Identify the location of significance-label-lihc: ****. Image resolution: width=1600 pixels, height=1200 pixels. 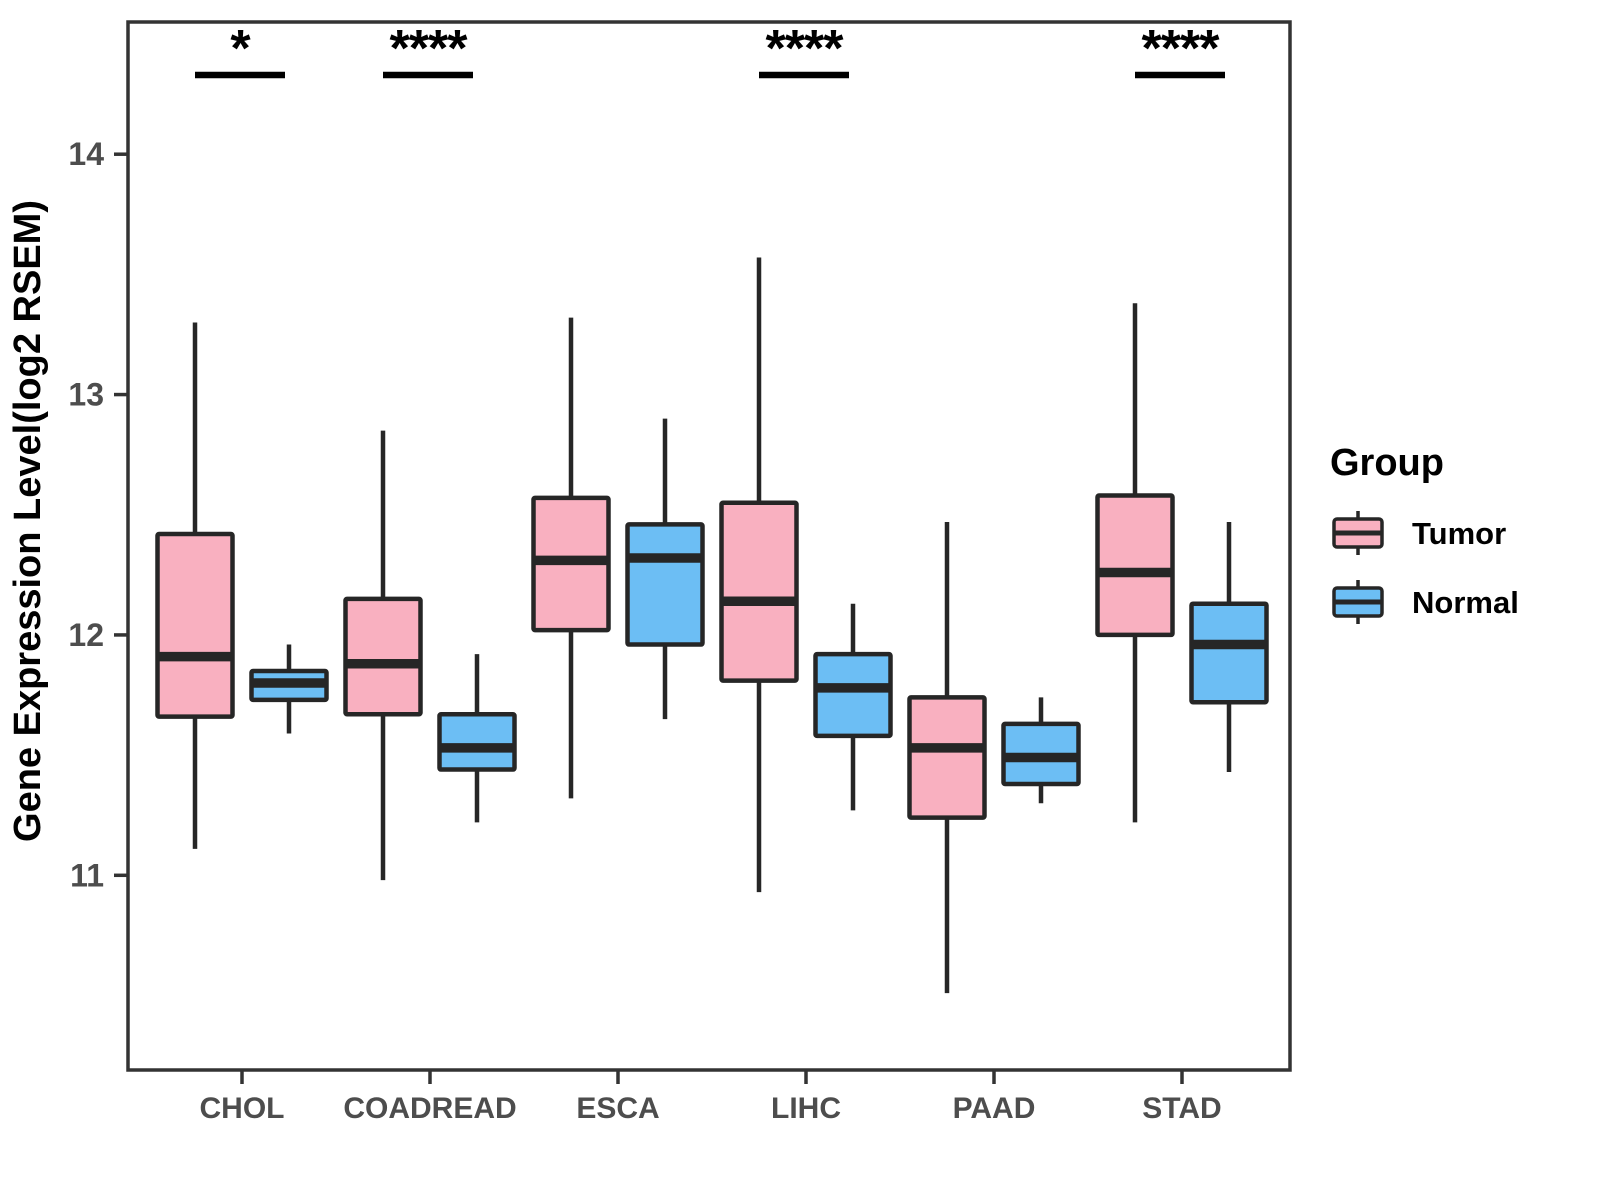
(805, 49).